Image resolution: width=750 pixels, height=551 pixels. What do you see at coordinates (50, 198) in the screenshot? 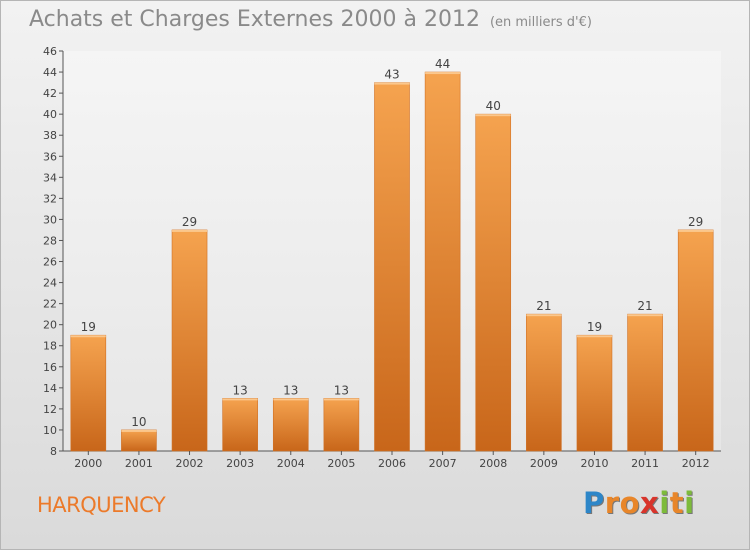
I see `y-tick-label: 32` at bounding box center [50, 198].